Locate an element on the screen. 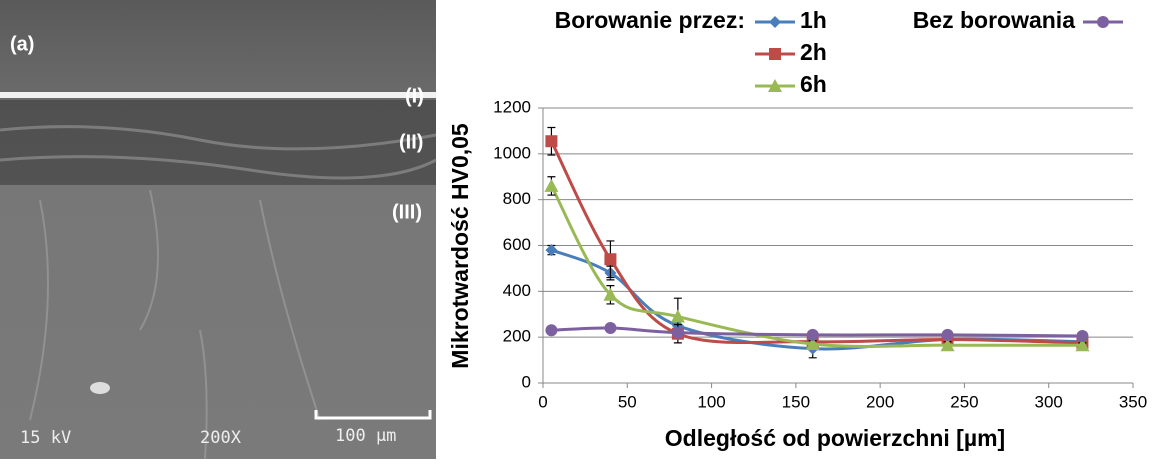  x-tick-label: 300 is located at coordinates (1049, 401).